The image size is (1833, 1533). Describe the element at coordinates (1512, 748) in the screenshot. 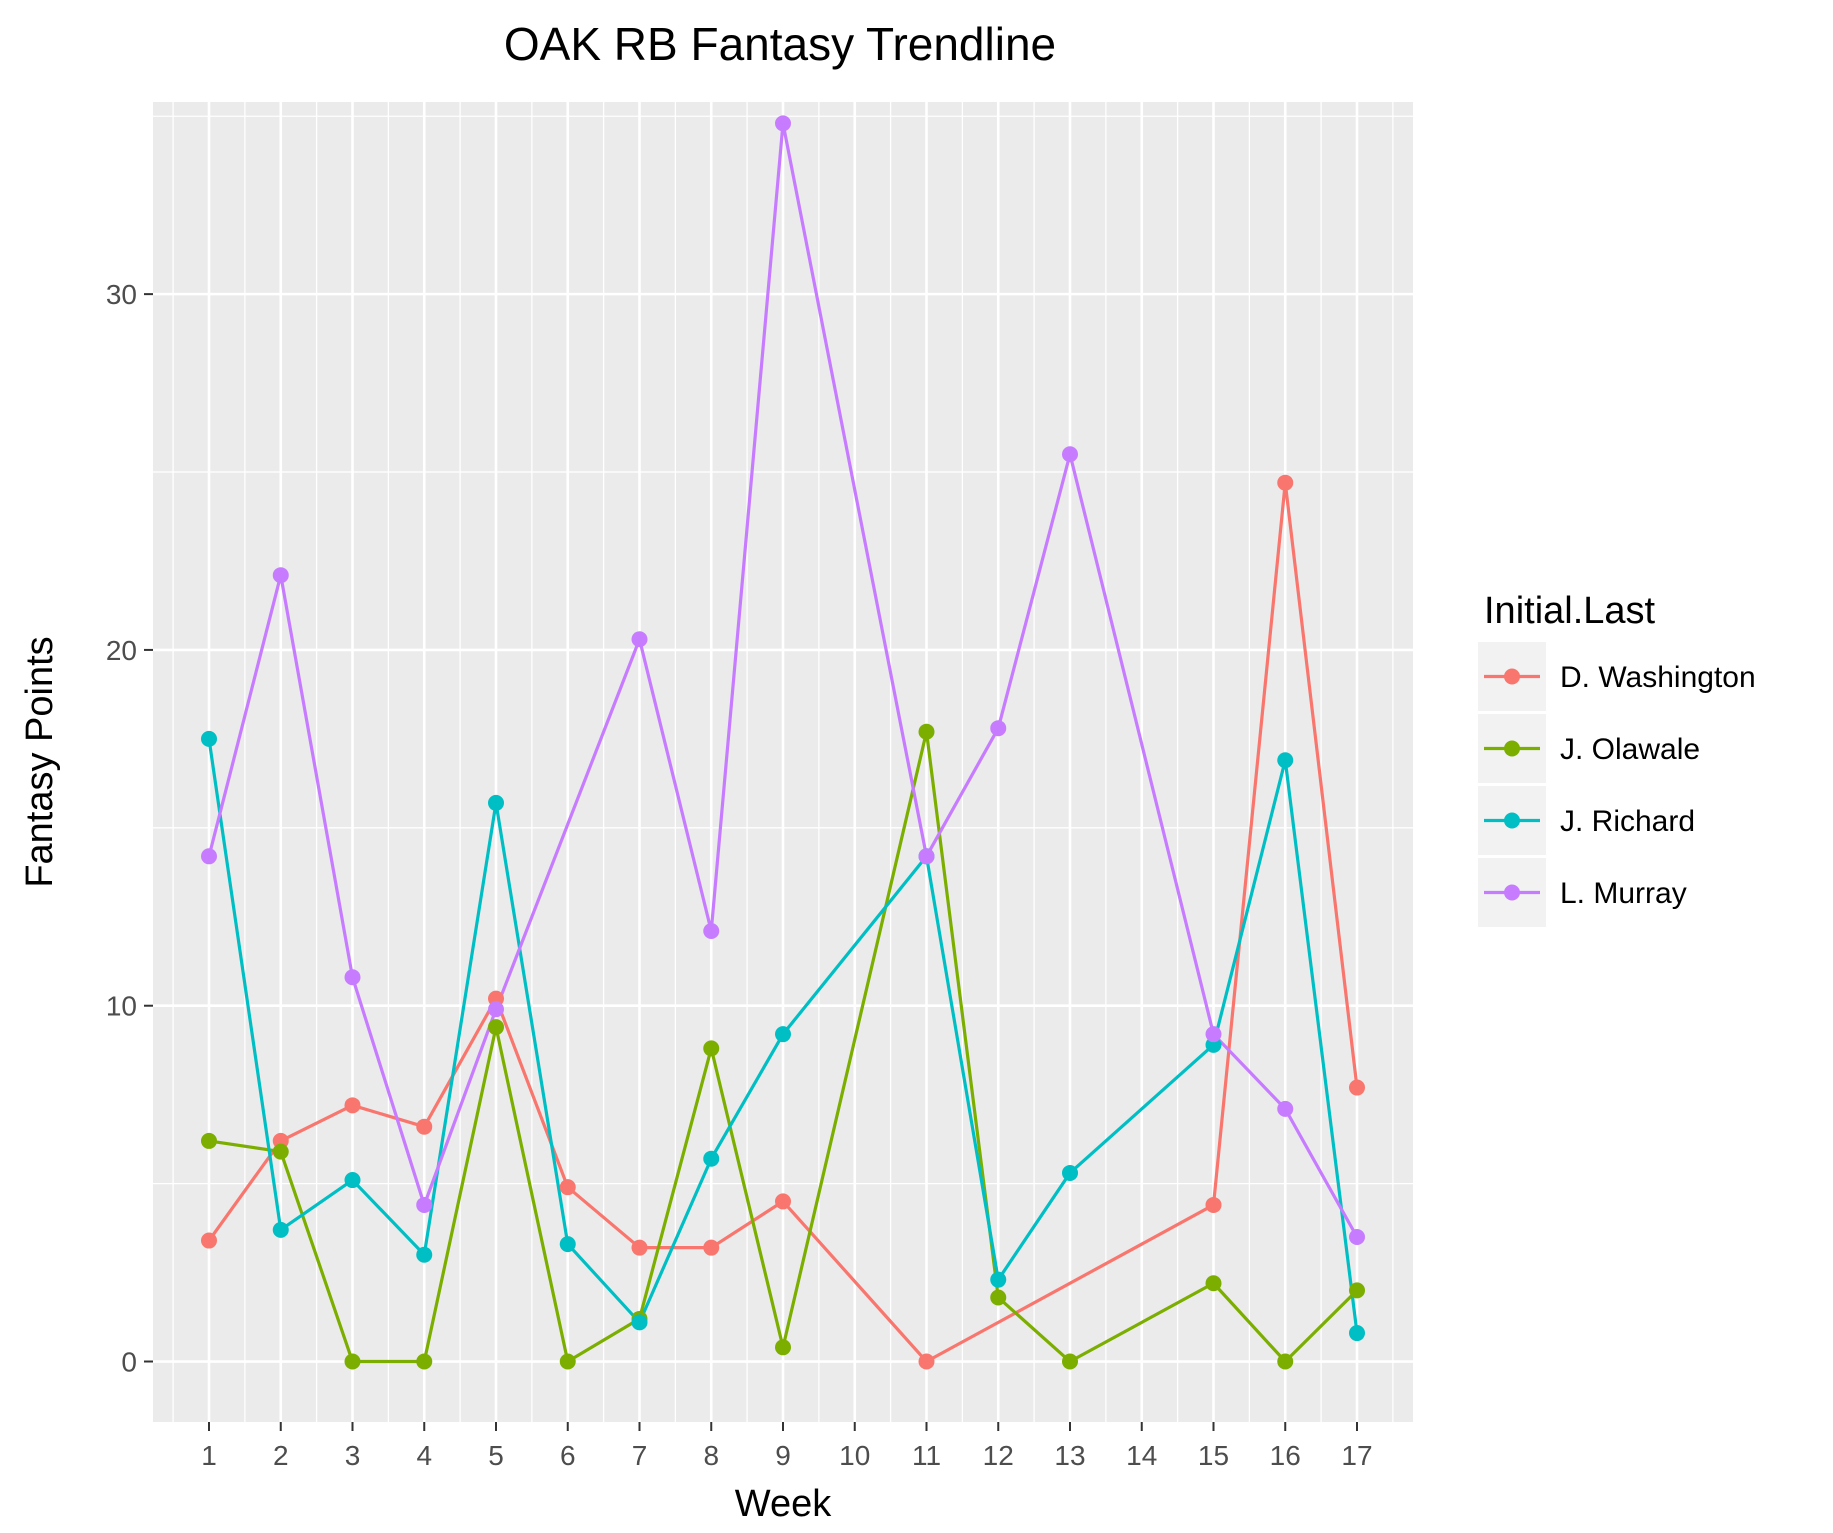

I see `legend-marker-j-olawale` at that location.